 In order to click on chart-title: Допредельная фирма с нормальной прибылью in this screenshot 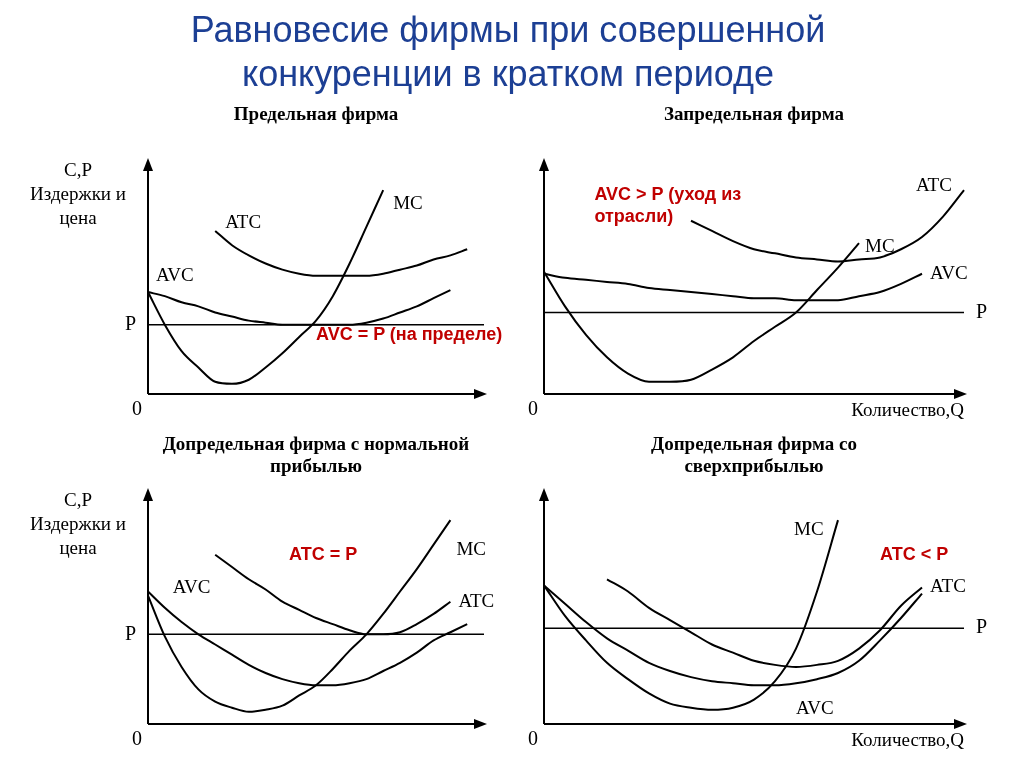, I will do `click(316, 455)`.